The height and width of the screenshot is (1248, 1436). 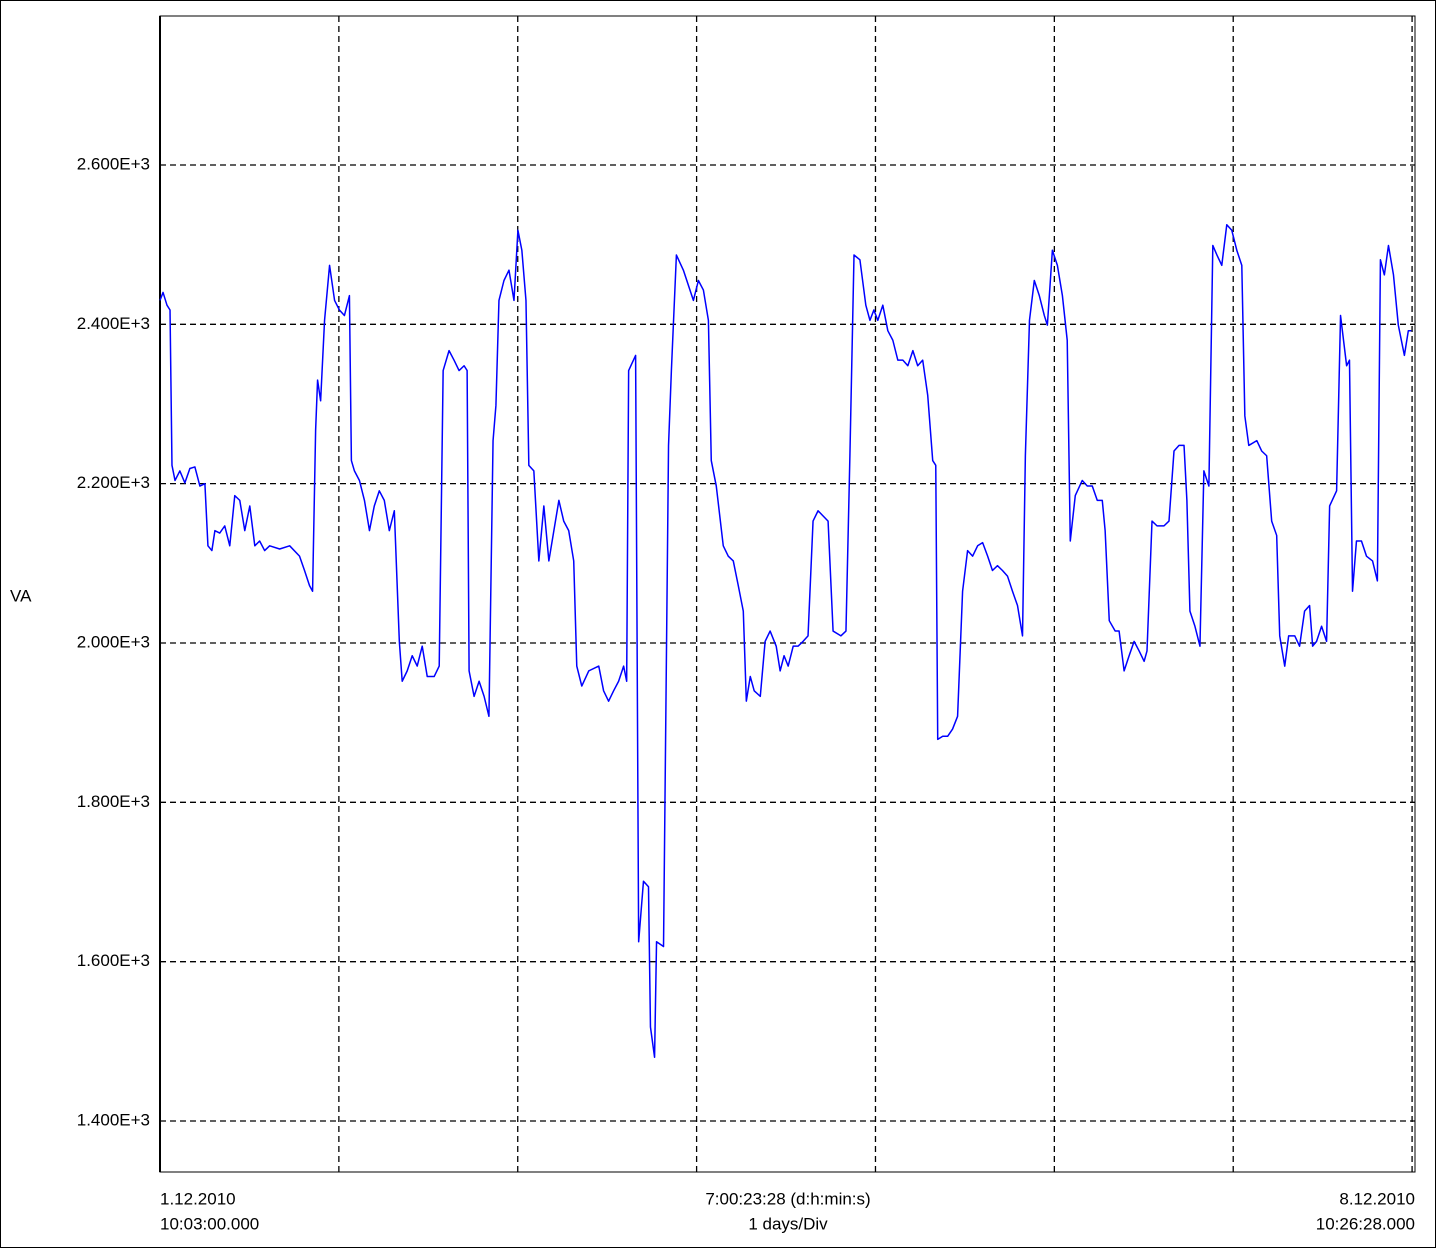 I want to click on start-date: 1.12.2010, so click(x=198, y=1198).